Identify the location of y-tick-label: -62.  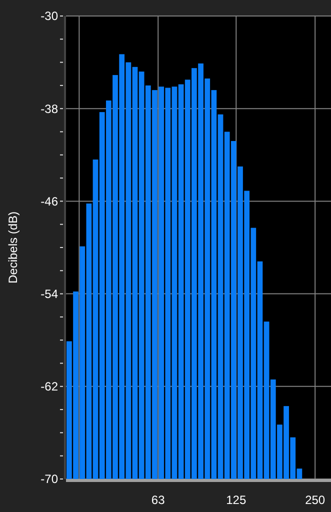
(49, 387).